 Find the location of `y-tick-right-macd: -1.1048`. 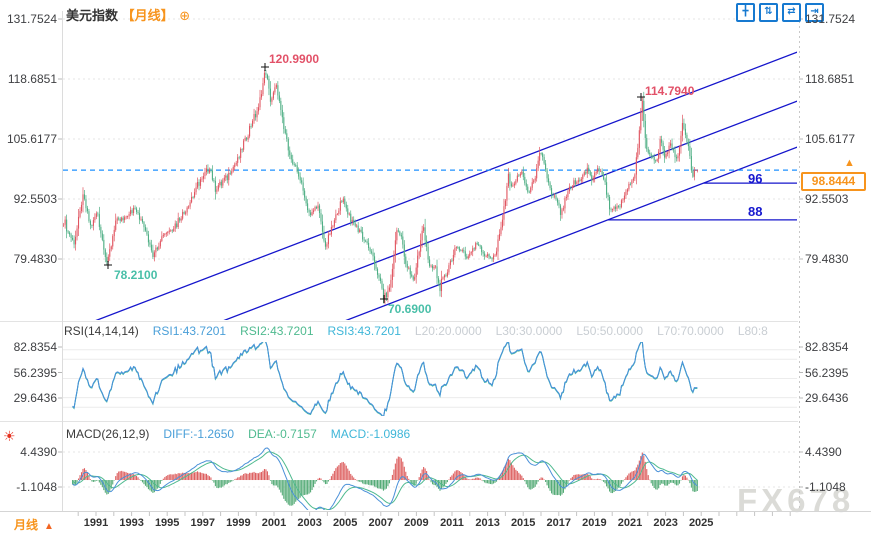

y-tick-right-macd: -1.1048 is located at coordinates (825, 487).